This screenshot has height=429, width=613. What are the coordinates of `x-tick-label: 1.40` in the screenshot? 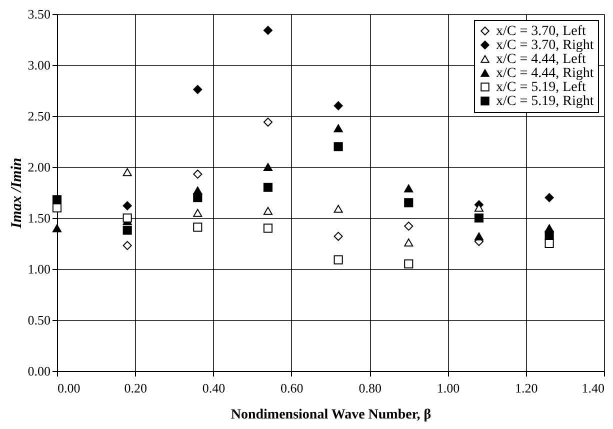 It's located at (593, 388).